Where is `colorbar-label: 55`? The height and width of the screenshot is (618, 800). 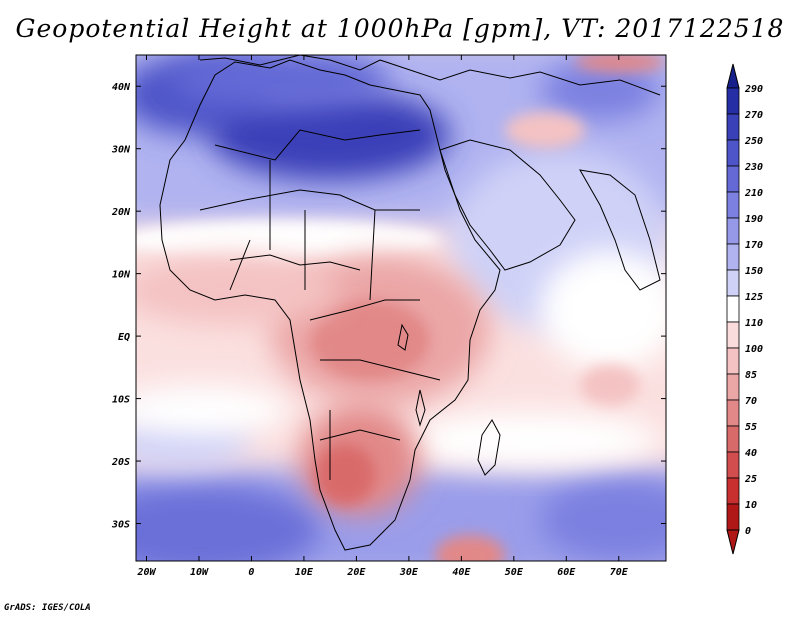
colorbar-label: 55 is located at coordinates (751, 427).